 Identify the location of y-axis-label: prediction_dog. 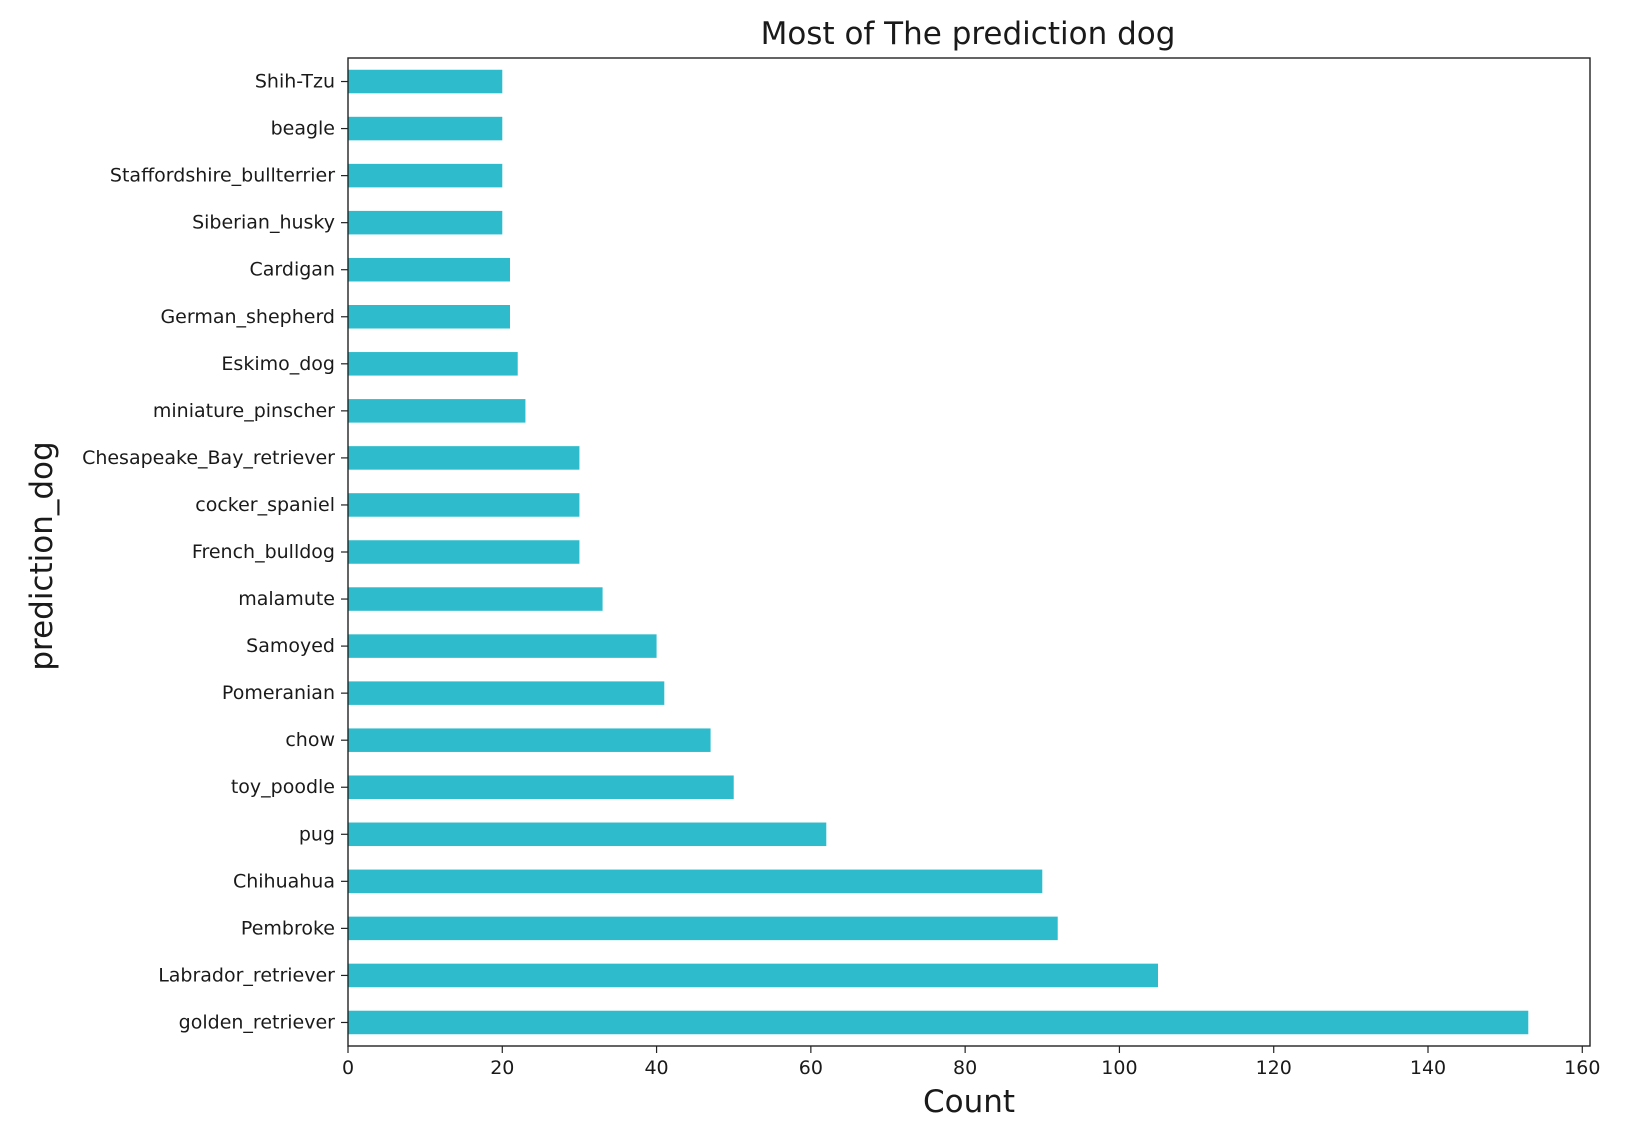
(42, 555).